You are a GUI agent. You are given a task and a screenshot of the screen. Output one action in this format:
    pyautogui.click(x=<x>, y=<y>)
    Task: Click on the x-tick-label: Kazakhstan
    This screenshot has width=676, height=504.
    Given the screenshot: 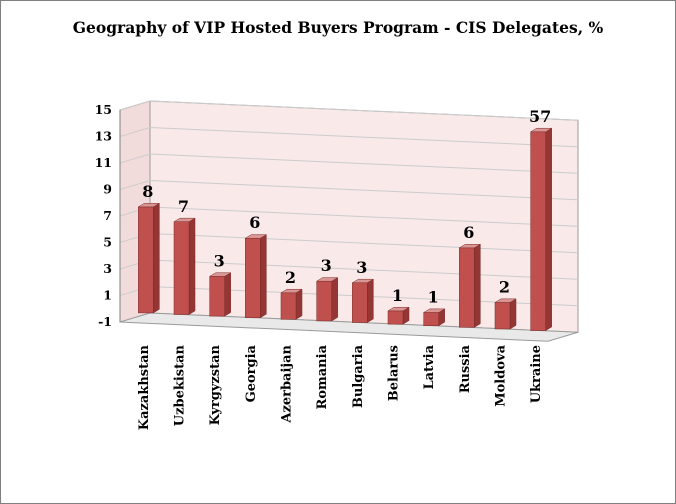 What is the action you would take?
    pyautogui.click(x=144, y=387)
    